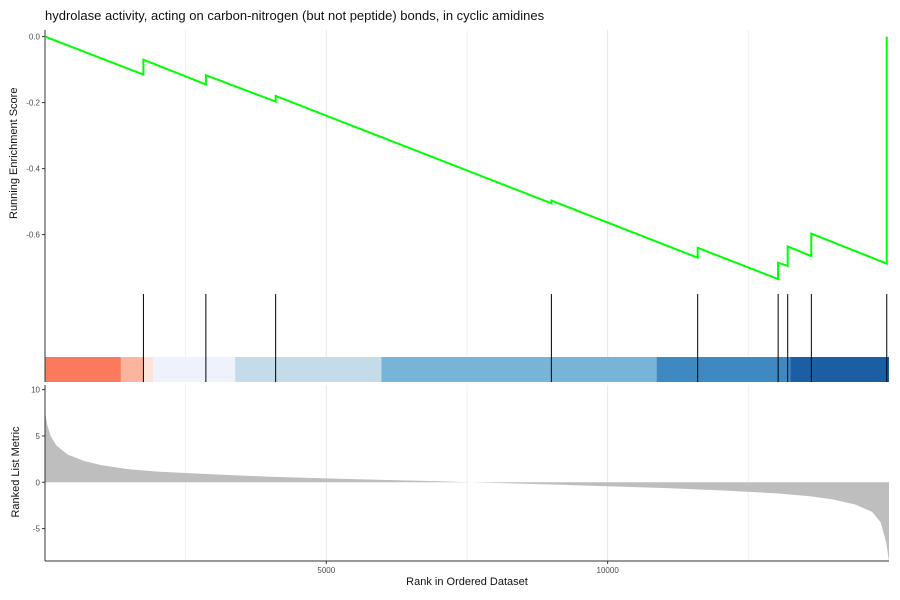 Image resolution: width=900 pixels, height=600 pixels. I want to click on ranked-y-tick-label: -5, so click(37, 529).